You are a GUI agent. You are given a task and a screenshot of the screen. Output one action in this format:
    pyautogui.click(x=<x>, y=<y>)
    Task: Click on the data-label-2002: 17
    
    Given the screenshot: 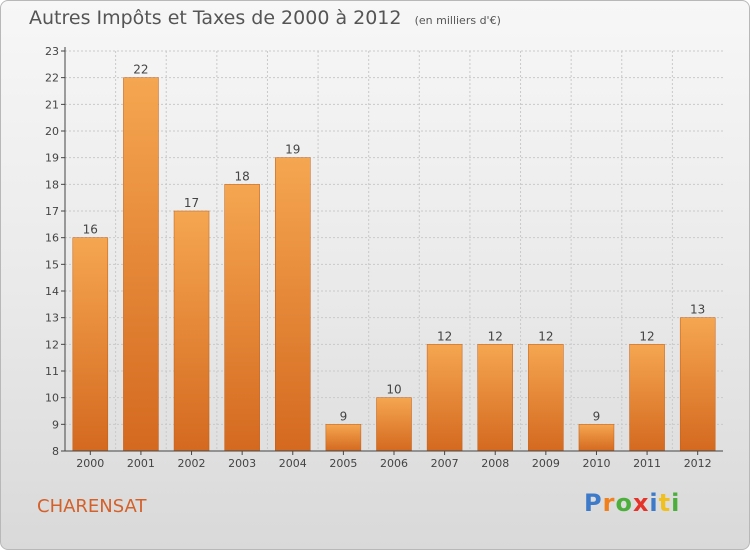 What is the action you would take?
    pyautogui.click(x=191, y=203)
    